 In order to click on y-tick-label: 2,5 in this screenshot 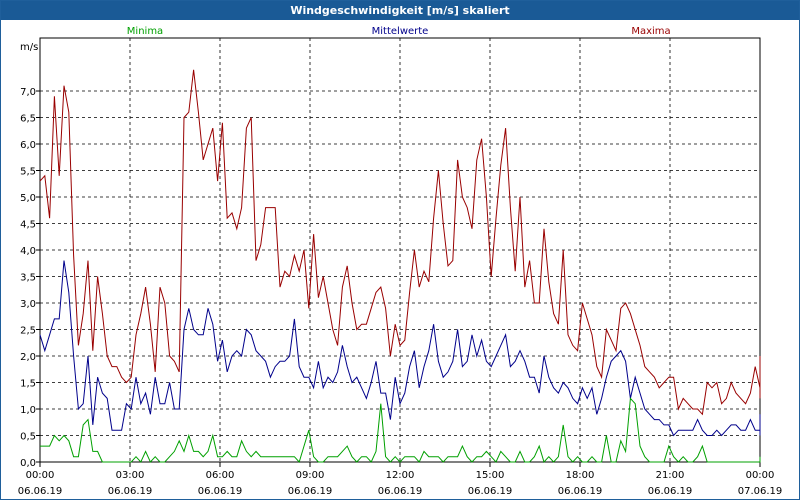, I will do `click(28, 331)`.